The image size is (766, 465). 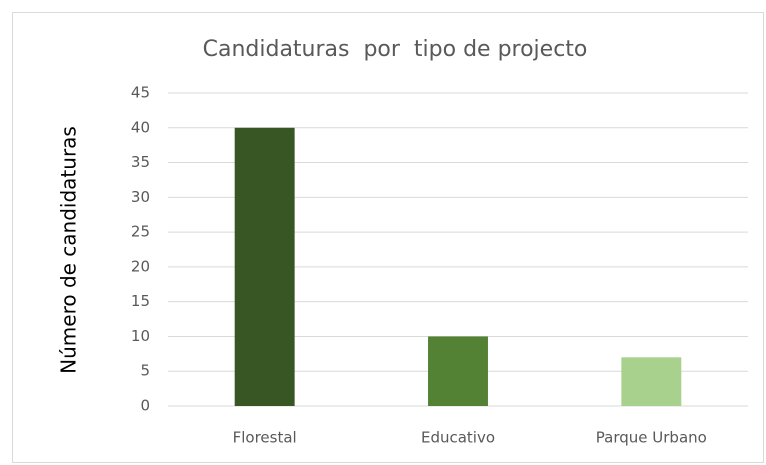 What do you see at coordinates (140, 232) in the screenshot?
I see `y-tick-label: 25` at bounding box center [140, 232].